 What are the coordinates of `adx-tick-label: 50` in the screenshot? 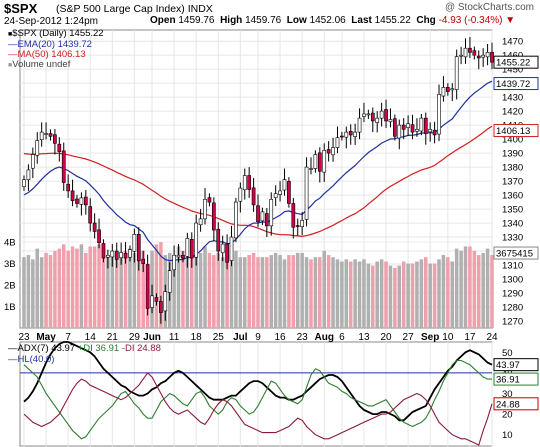 It's located at (507, 353).